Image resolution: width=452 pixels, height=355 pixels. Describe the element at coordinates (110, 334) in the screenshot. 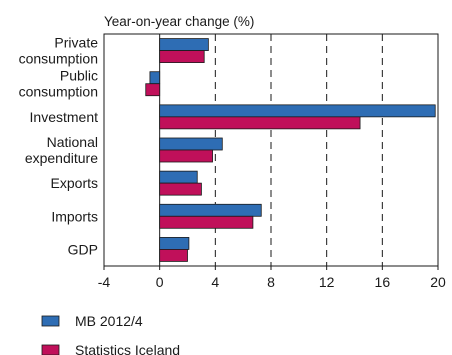

I see `legend: MB 2012/4 Statistics Iceland` at that location.